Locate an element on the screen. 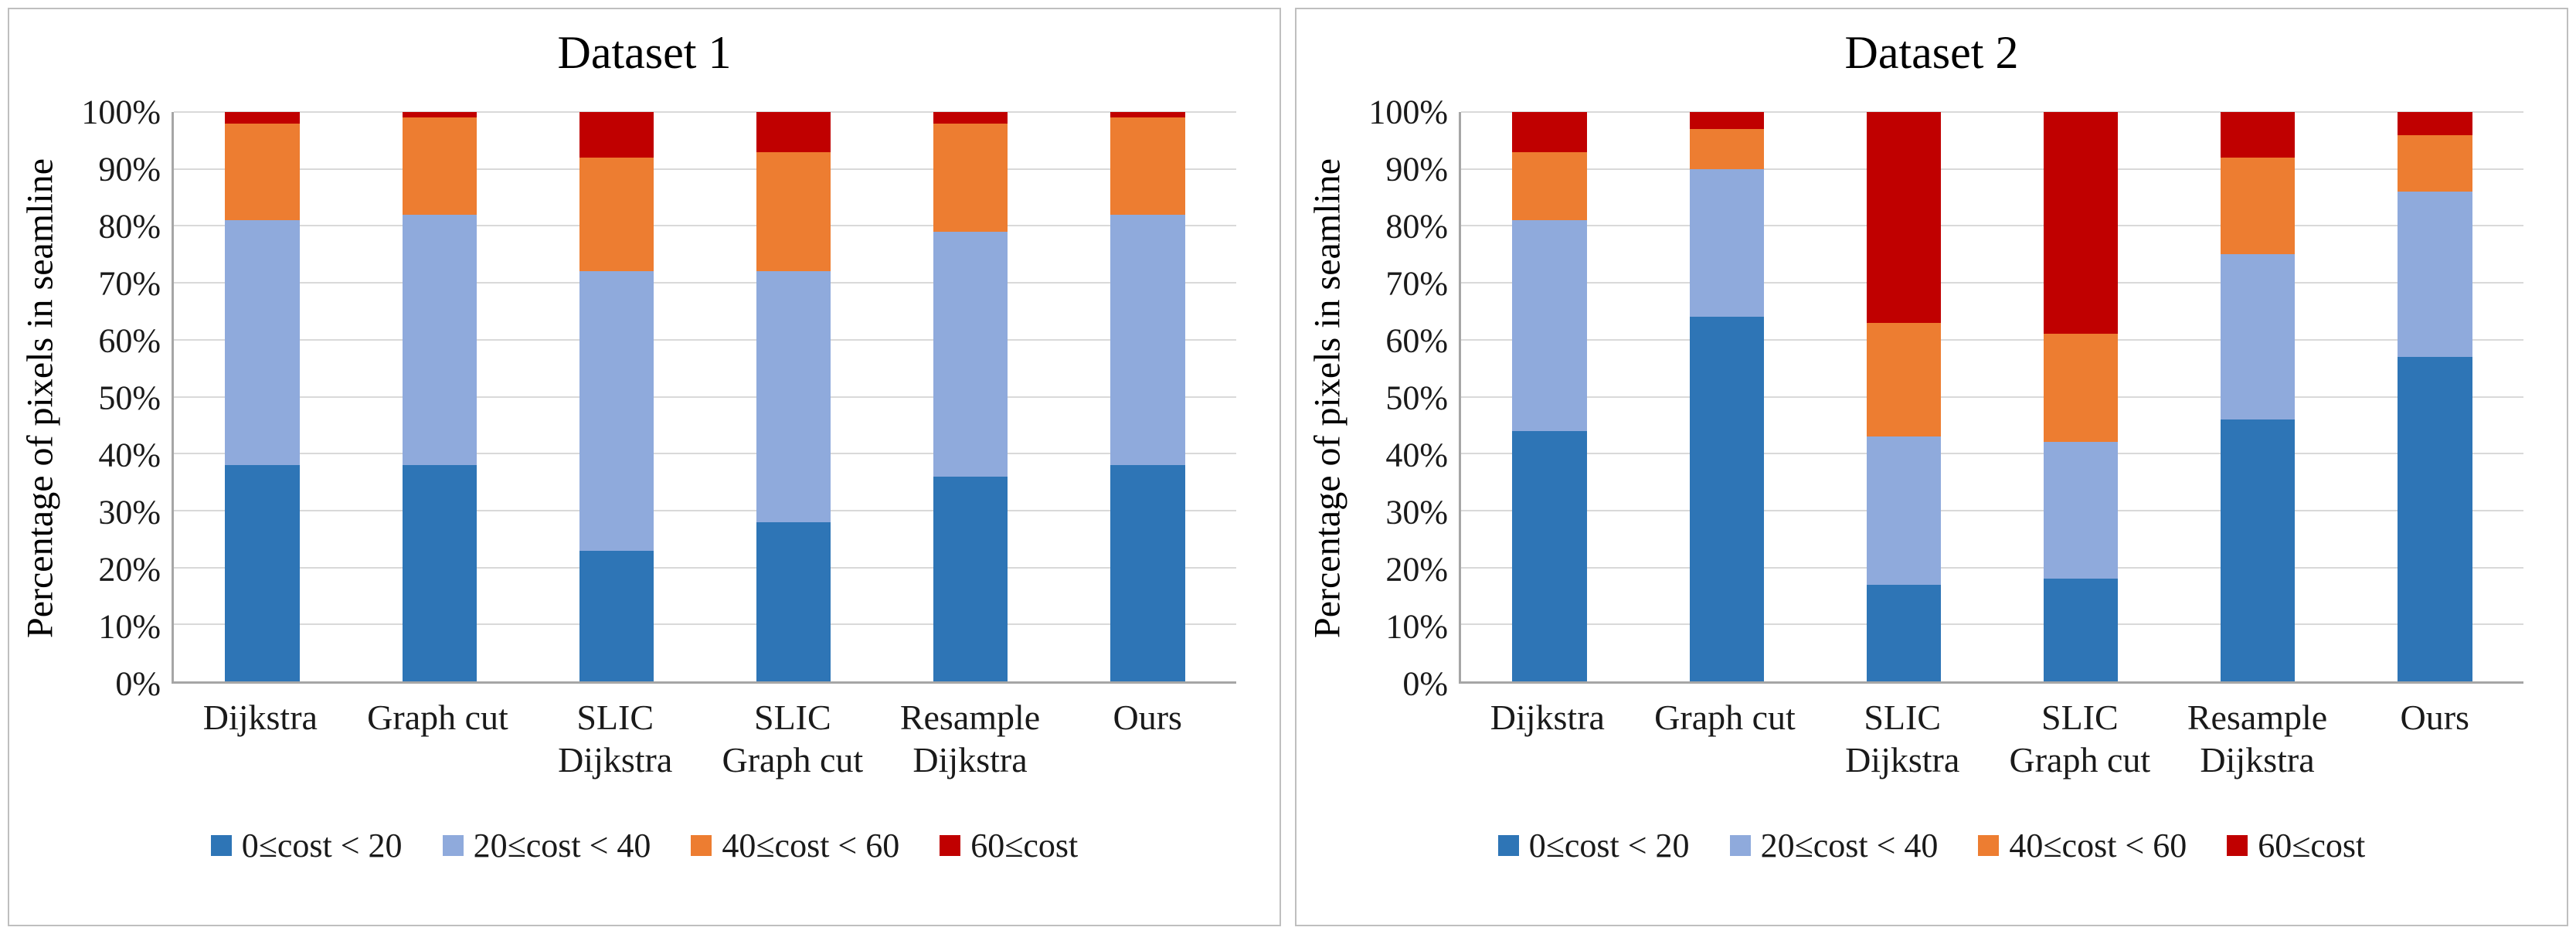 The image size is (2576, 934). legend-label: 0≤cost < 20 is located at coordinates (322, 846).